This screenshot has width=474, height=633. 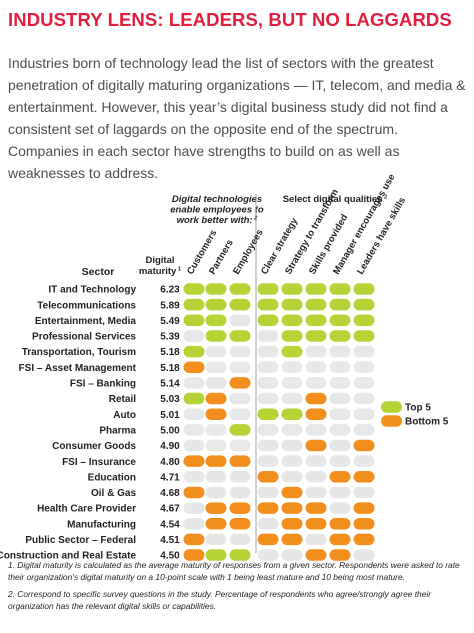 I want to click on sector-label: Pharma, so click(x=117, y=430).